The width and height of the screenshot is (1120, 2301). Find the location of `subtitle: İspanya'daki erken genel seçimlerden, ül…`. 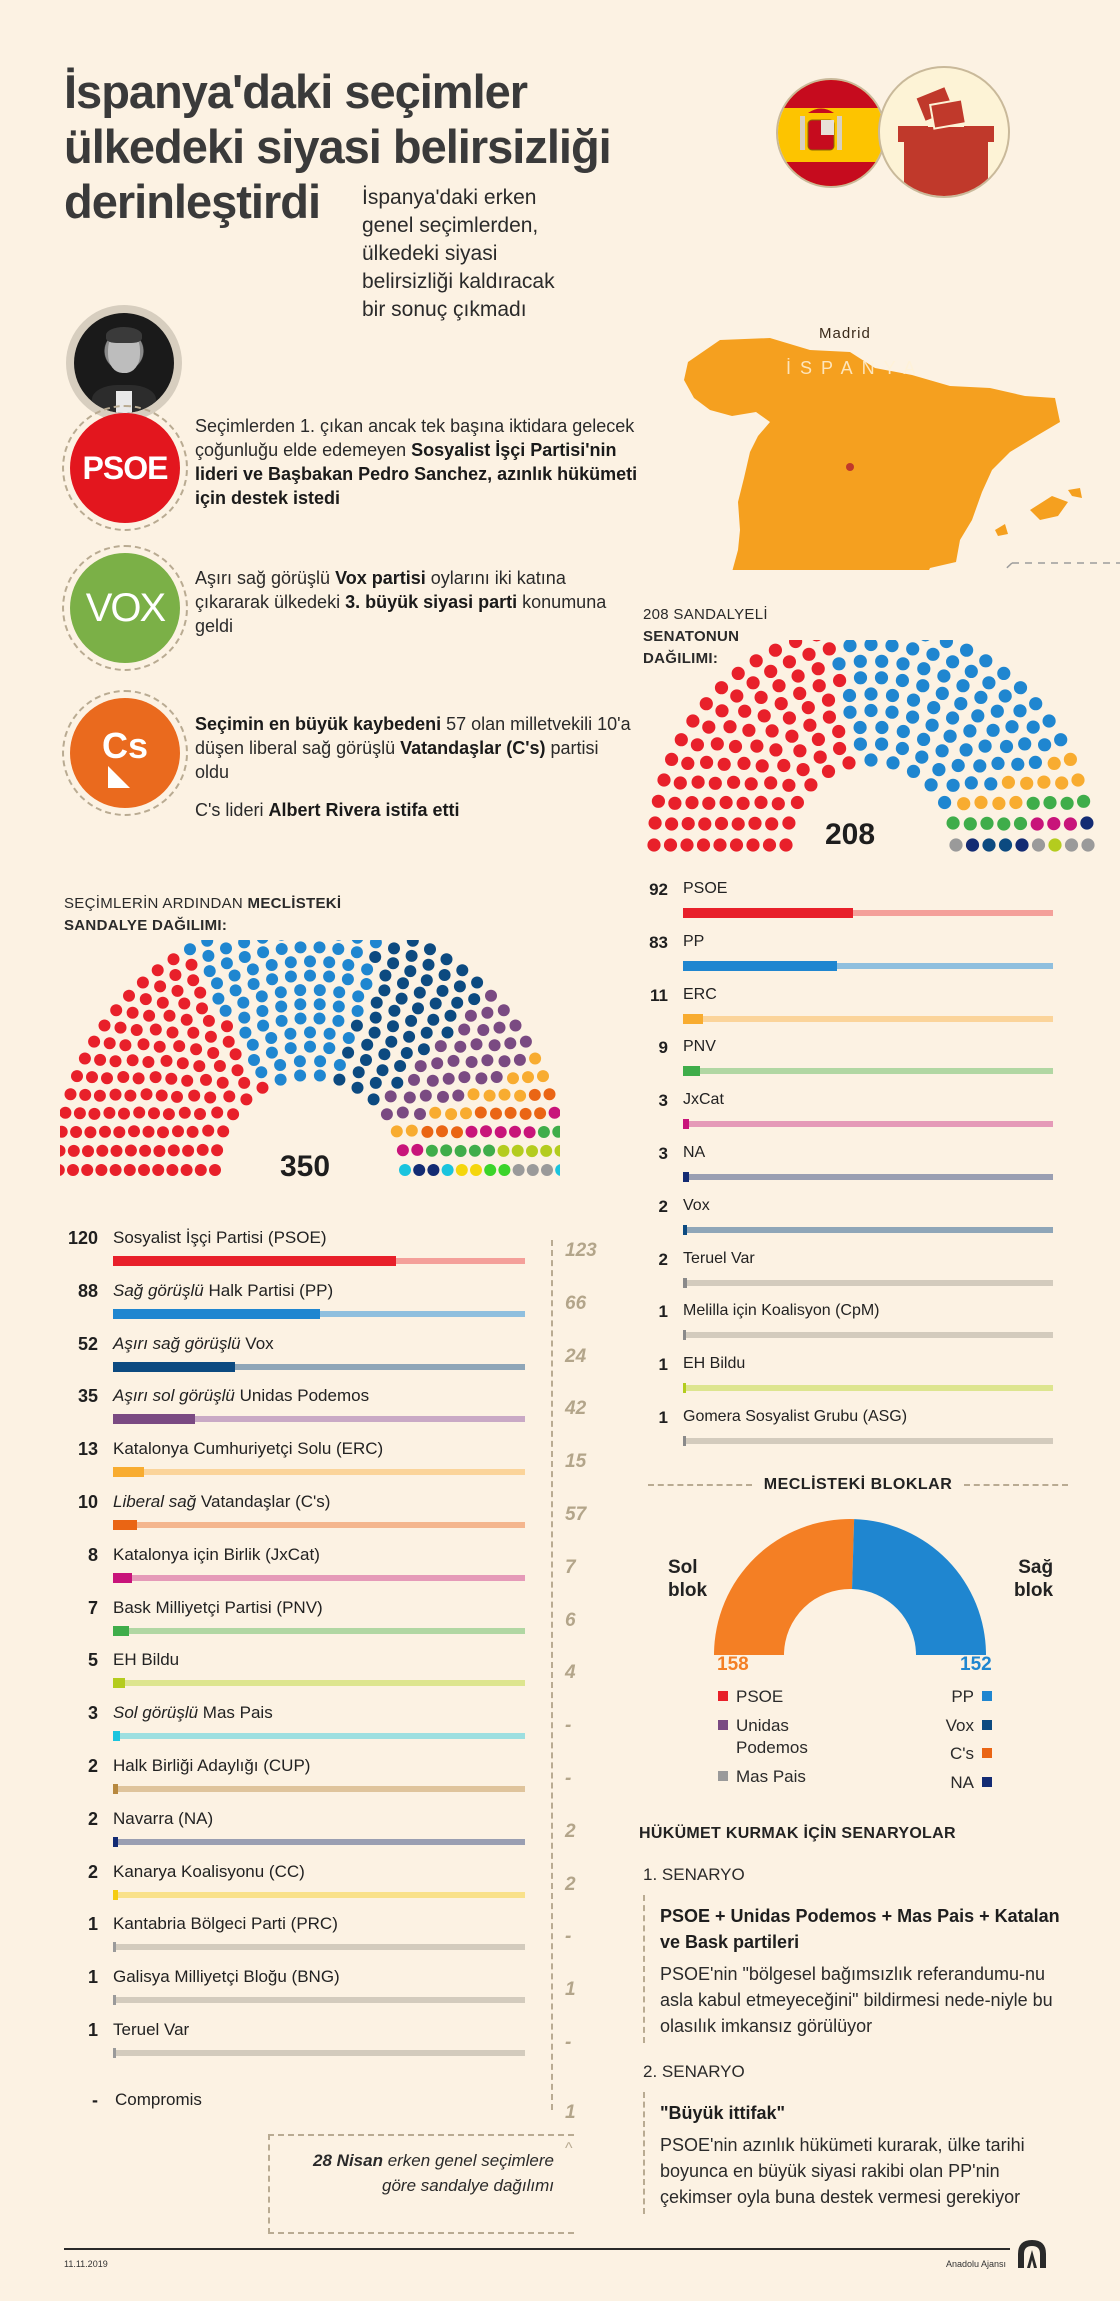

subtitle: İspanya'daki erken genel seçimlerden, ül… is located at coordinates (492, 254).